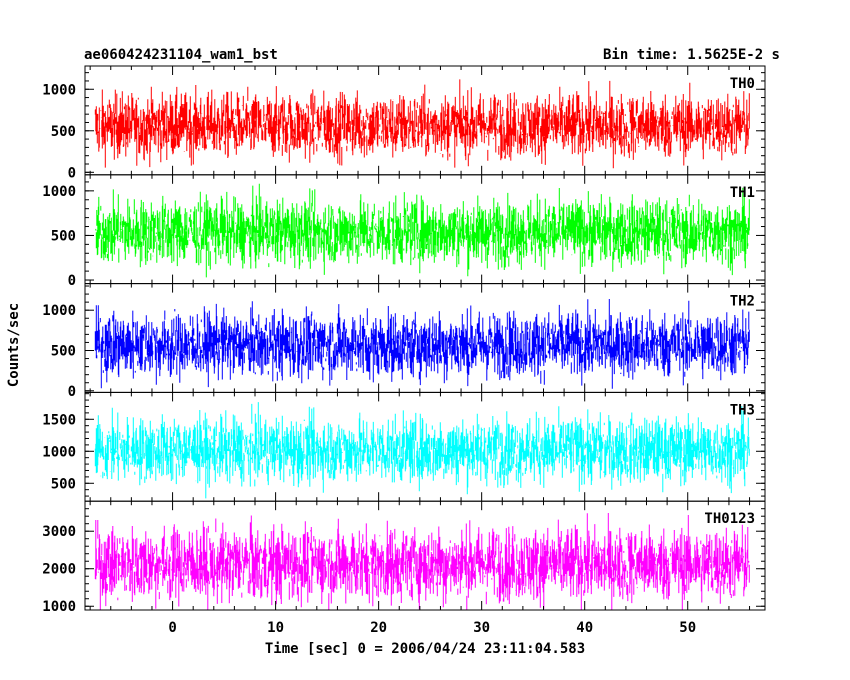  What do you see at coordinates (59, 570) in the screenshot?
I see `y-tick-label: 2000` at bounding box center [59, 570].